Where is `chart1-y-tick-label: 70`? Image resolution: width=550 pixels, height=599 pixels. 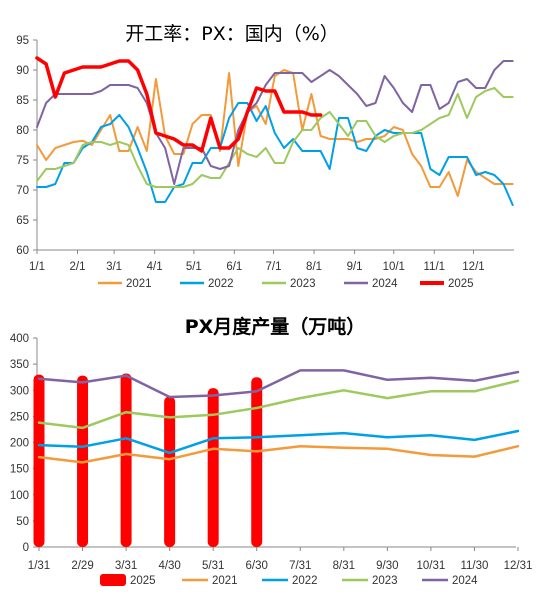 chart1-y-tick-label: 70 is located at coordinates (22, 191).